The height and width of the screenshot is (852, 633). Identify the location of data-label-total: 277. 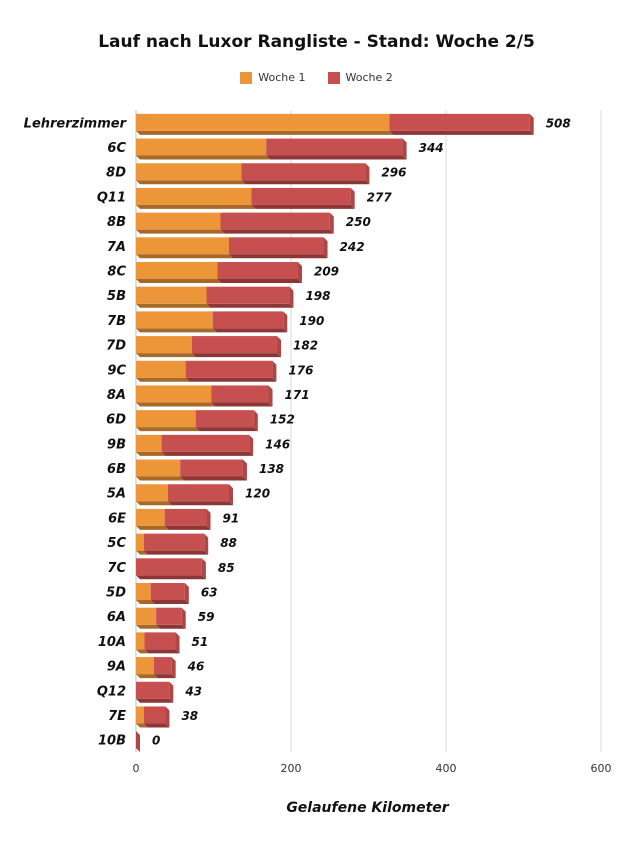
(380, 197).